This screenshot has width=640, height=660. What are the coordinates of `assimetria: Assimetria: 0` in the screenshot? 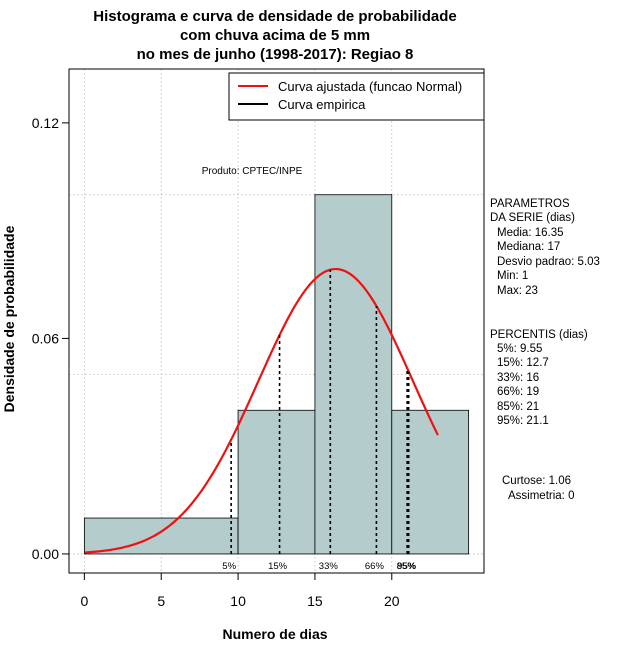 It's located at (541, 496).